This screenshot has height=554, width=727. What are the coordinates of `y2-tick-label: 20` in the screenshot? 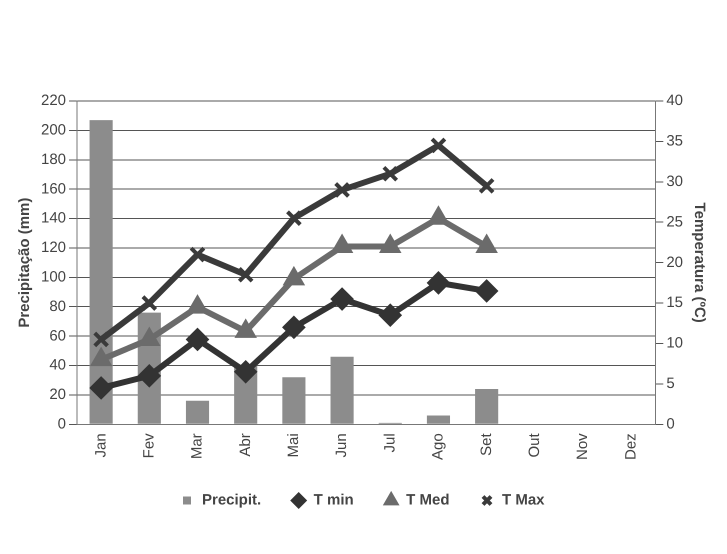 It's located at (675, 262).